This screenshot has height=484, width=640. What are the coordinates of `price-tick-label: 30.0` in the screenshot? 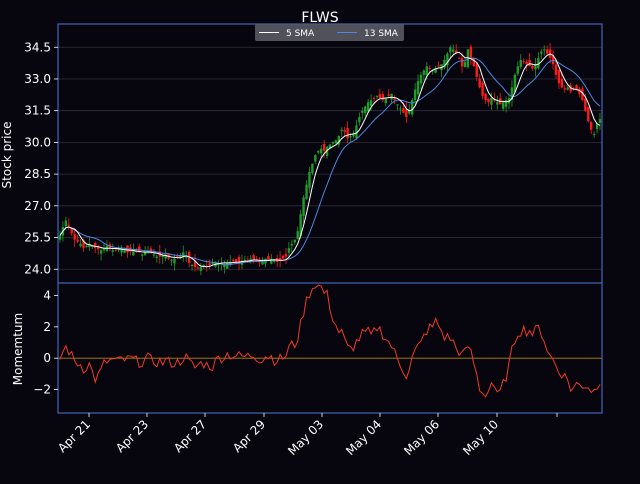 It's located at (37, 142).